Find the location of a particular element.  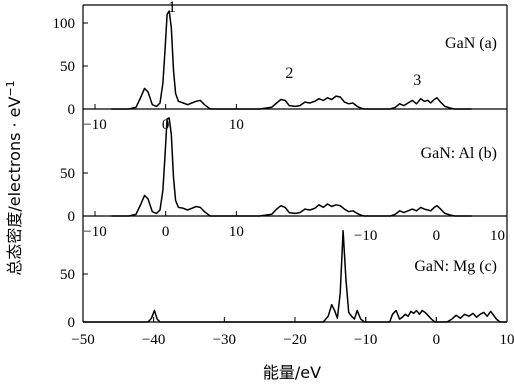

x-axis-title: 能量/eV is located at coordinates (292, 372).